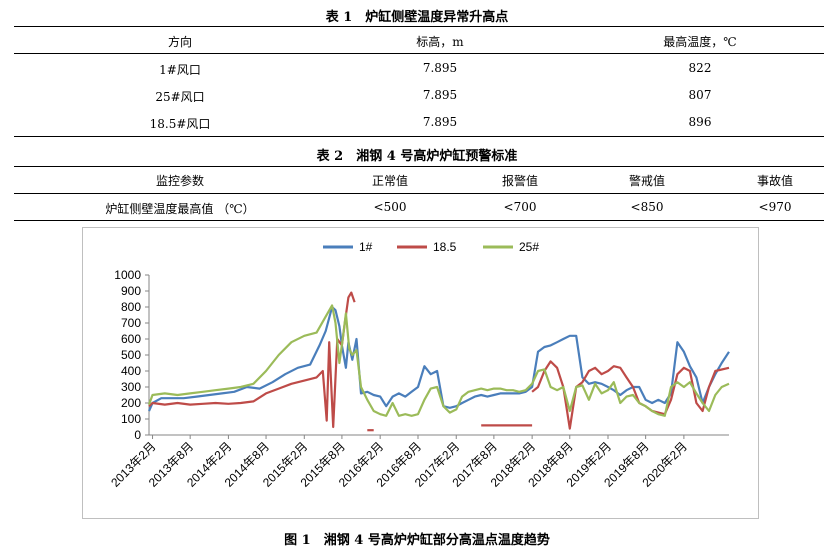 This screenshot has width=834, height=552. I want to click on table1-row2-temp: 807, so click(700, 95).